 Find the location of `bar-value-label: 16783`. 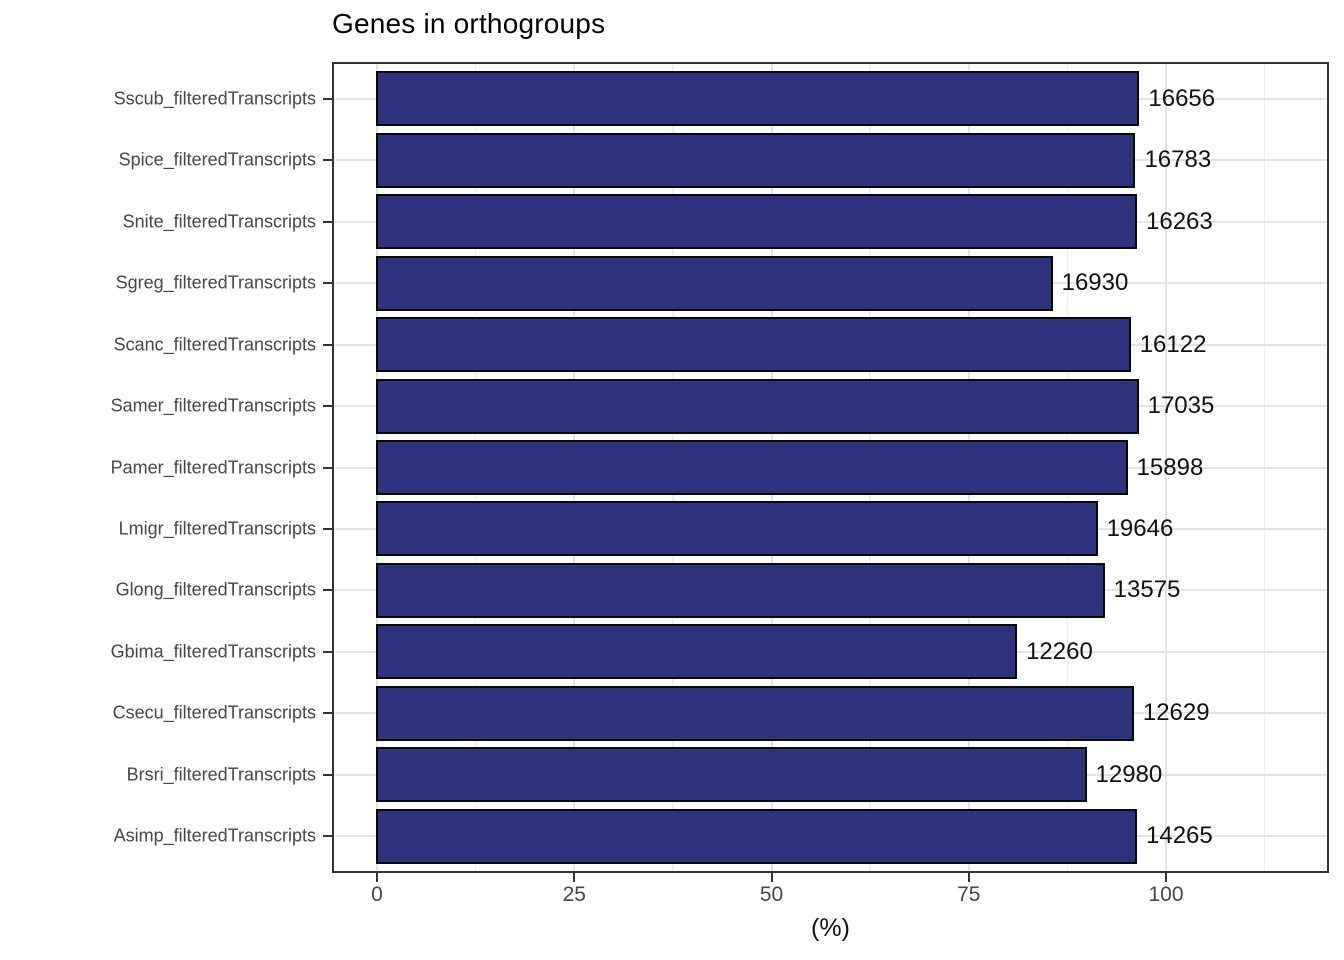

bar-value-label: 16783 is located at coordinates (1178, 160).